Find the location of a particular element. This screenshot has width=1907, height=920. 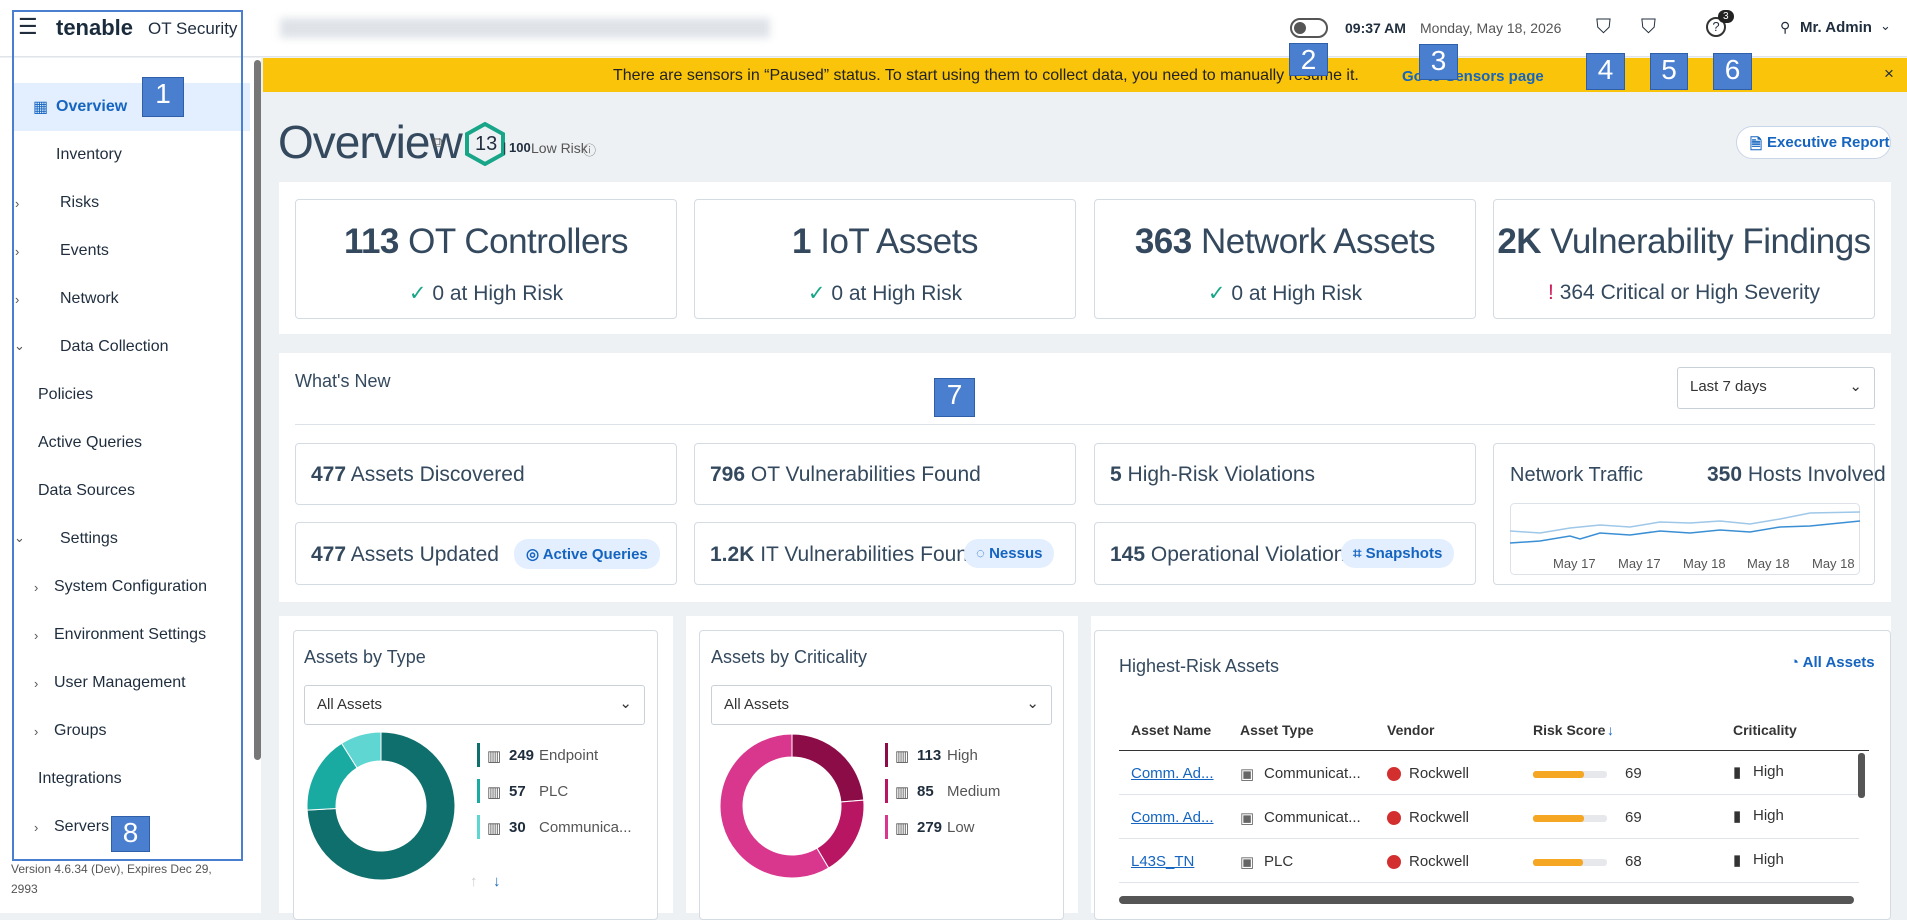

user-menu: Mr. Admin is located at coordinates (1836, 27).